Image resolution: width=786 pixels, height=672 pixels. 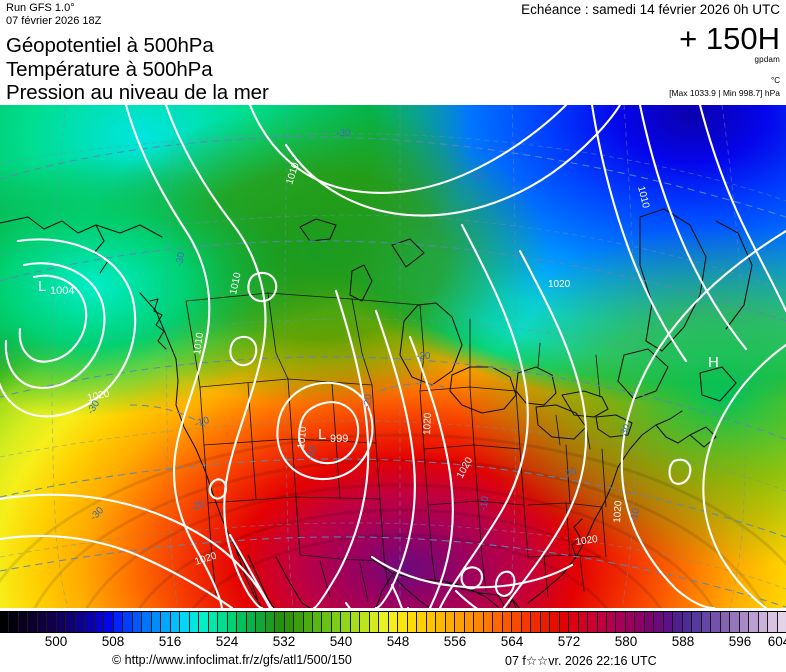 What do you see at coordinates (198, 505) in the screenshot?
I see `temp-label-minus20-d: -20` at bounding box center [198, 505].